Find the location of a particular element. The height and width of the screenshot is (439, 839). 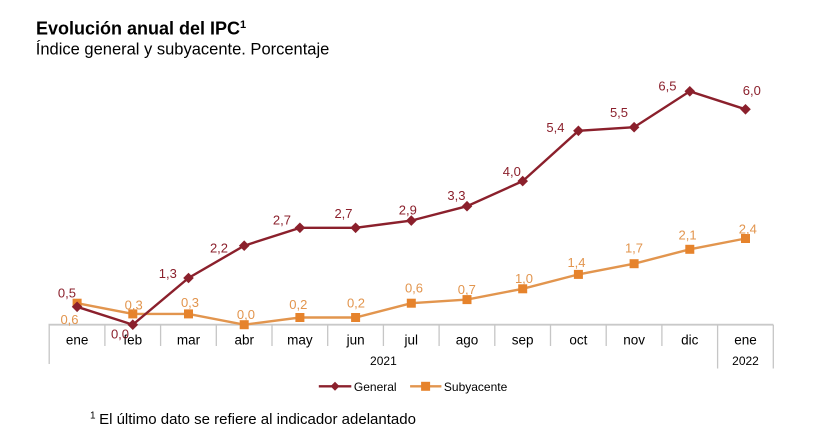

svg-text: mar is located at coordinates (189, 339).